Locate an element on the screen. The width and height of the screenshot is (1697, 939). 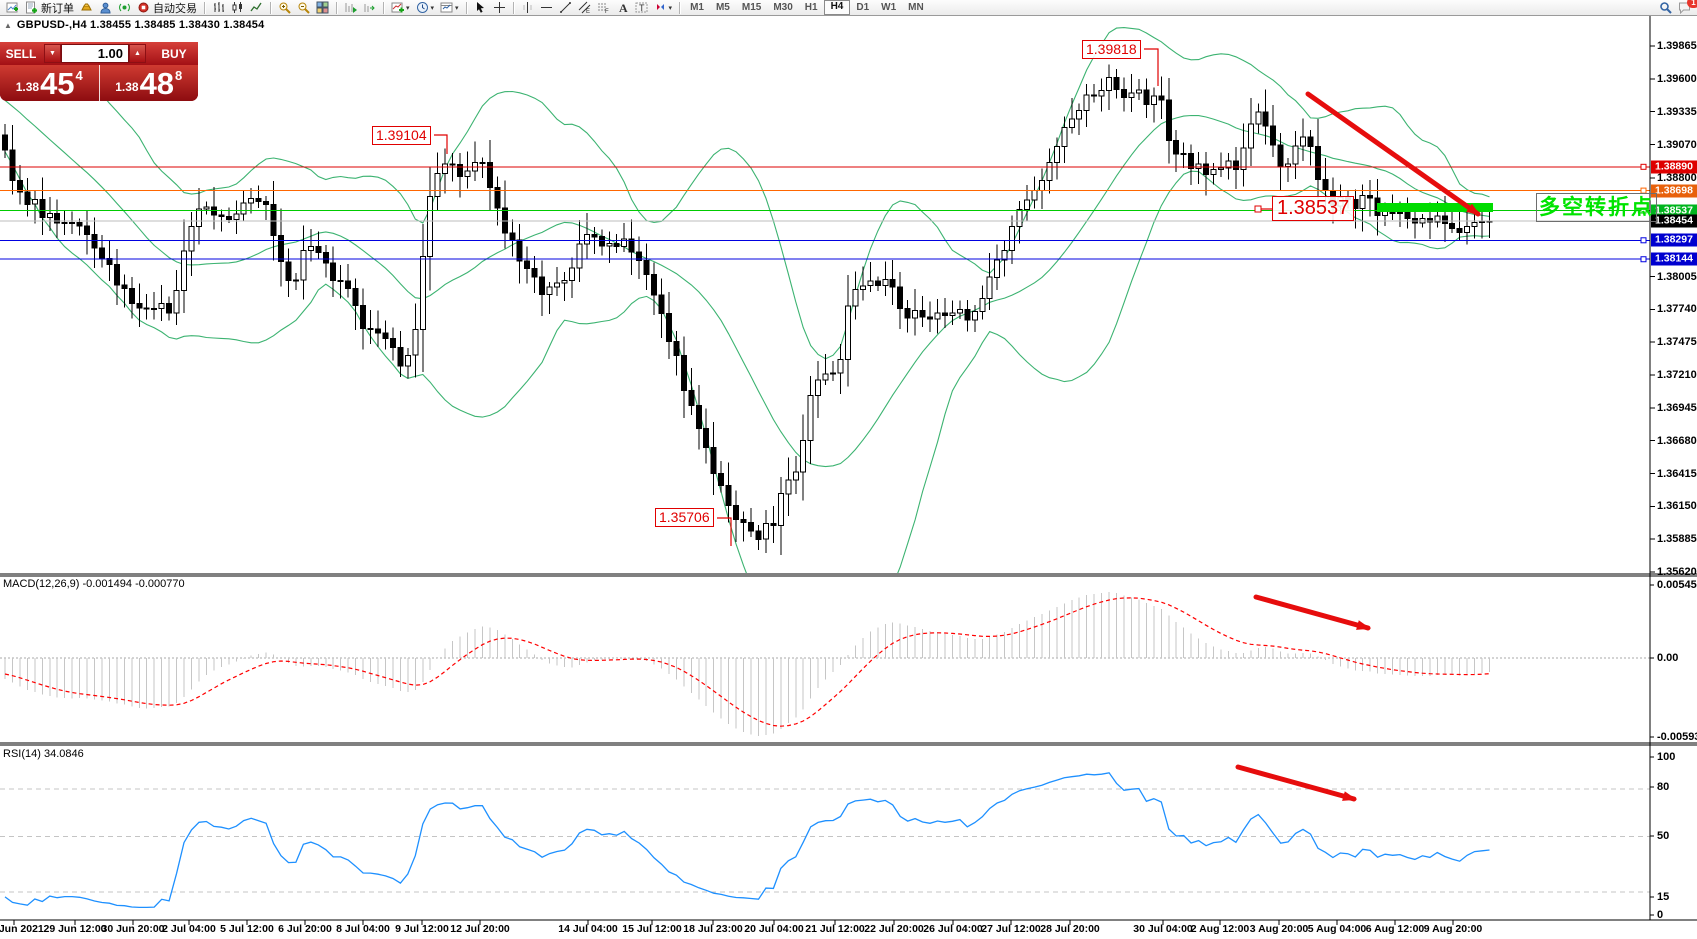
arrows-dropdown-icon: ▾ is located at coordinates (670, 8).